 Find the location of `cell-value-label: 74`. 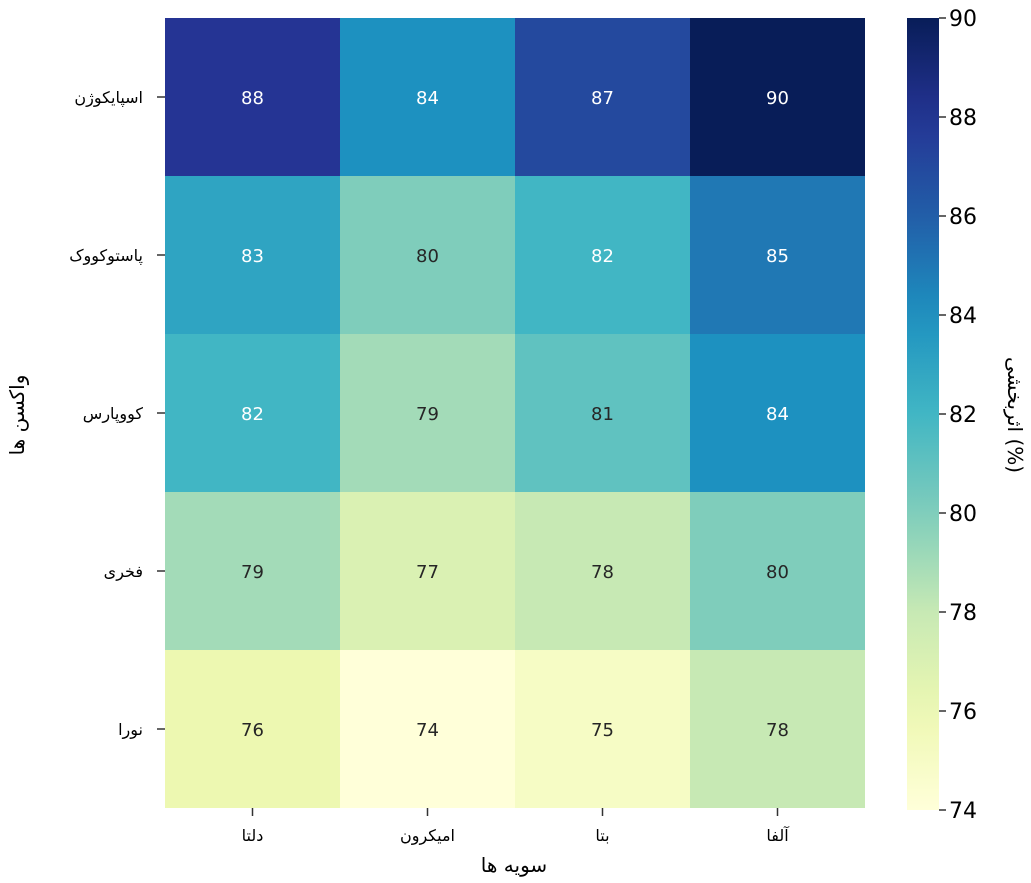

cell-value-label: 74 is located at coordinates (427, 730).